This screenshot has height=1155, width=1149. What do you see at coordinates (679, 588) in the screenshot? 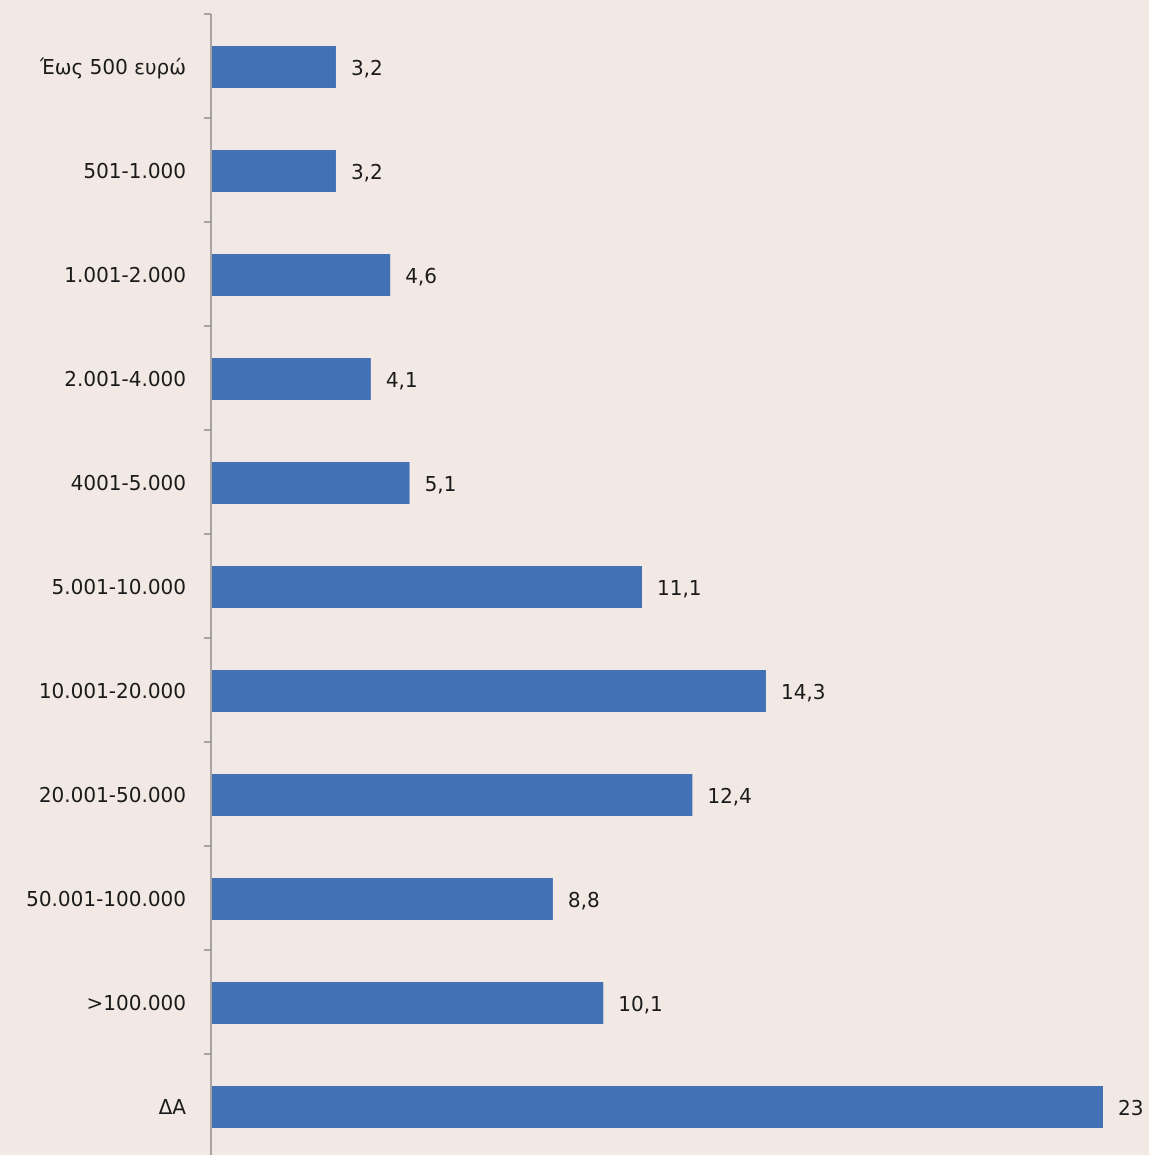
I see `data-label: 11,1` at bounding box center [679, 588].